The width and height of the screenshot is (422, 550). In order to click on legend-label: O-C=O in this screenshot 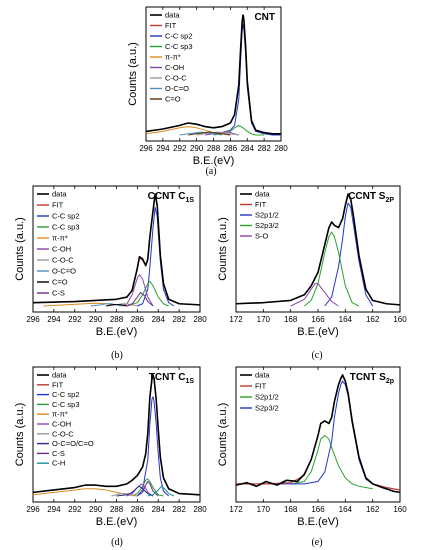, I will do `click(64, 271)`.